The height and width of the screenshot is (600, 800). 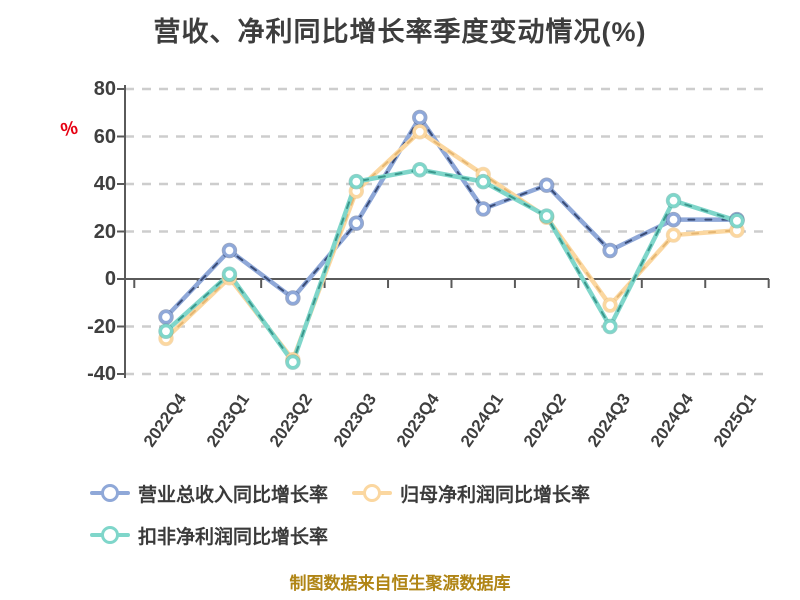 I want to click on data-source-note: 制图数据来自恒生聚源数据库, so click(x=400, y=583).